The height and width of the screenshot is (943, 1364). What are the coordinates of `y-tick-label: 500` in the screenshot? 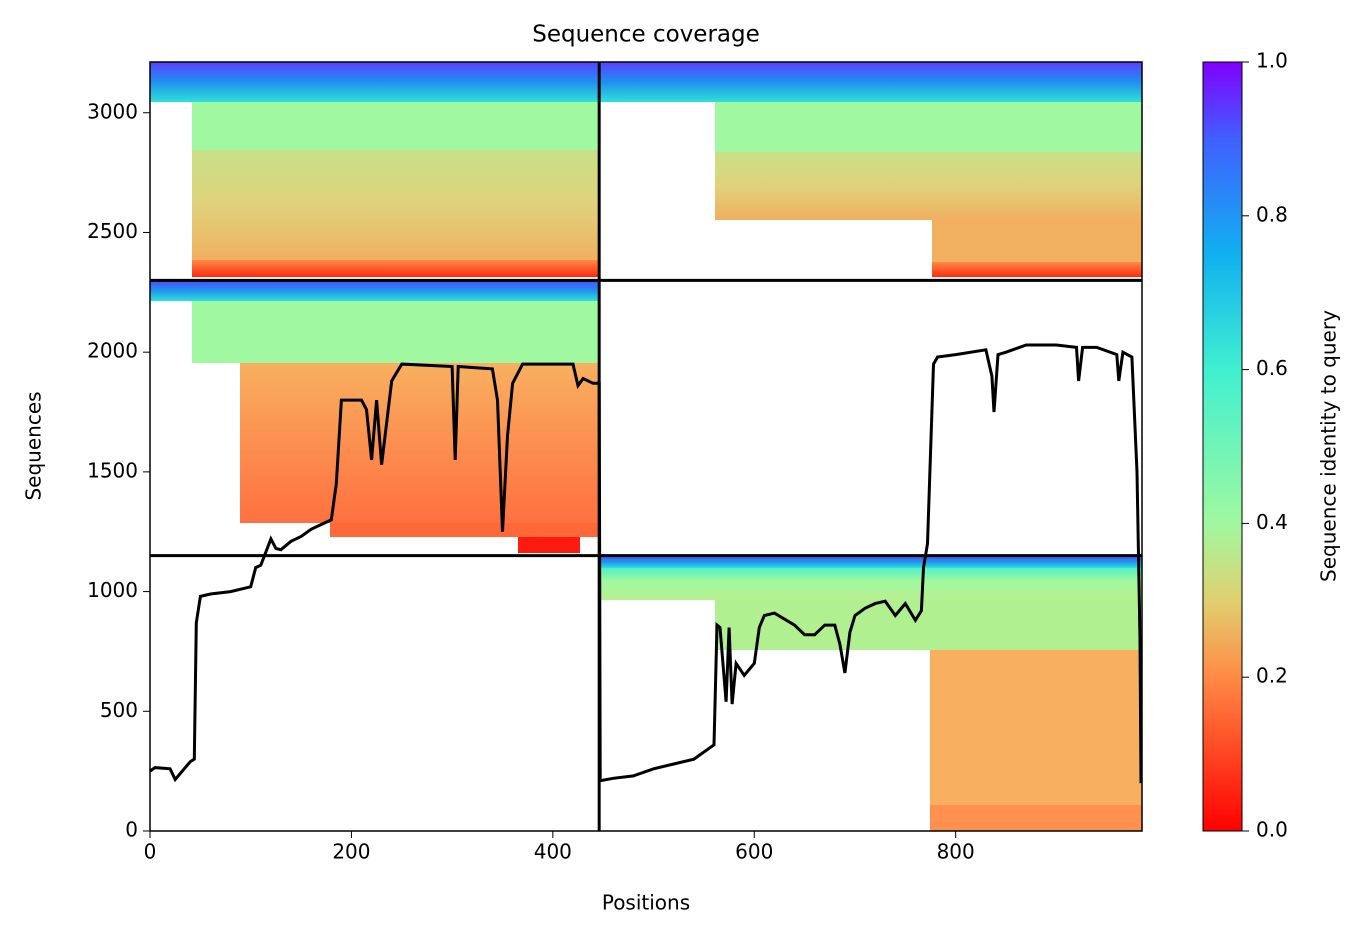 It's located at (119, 710).